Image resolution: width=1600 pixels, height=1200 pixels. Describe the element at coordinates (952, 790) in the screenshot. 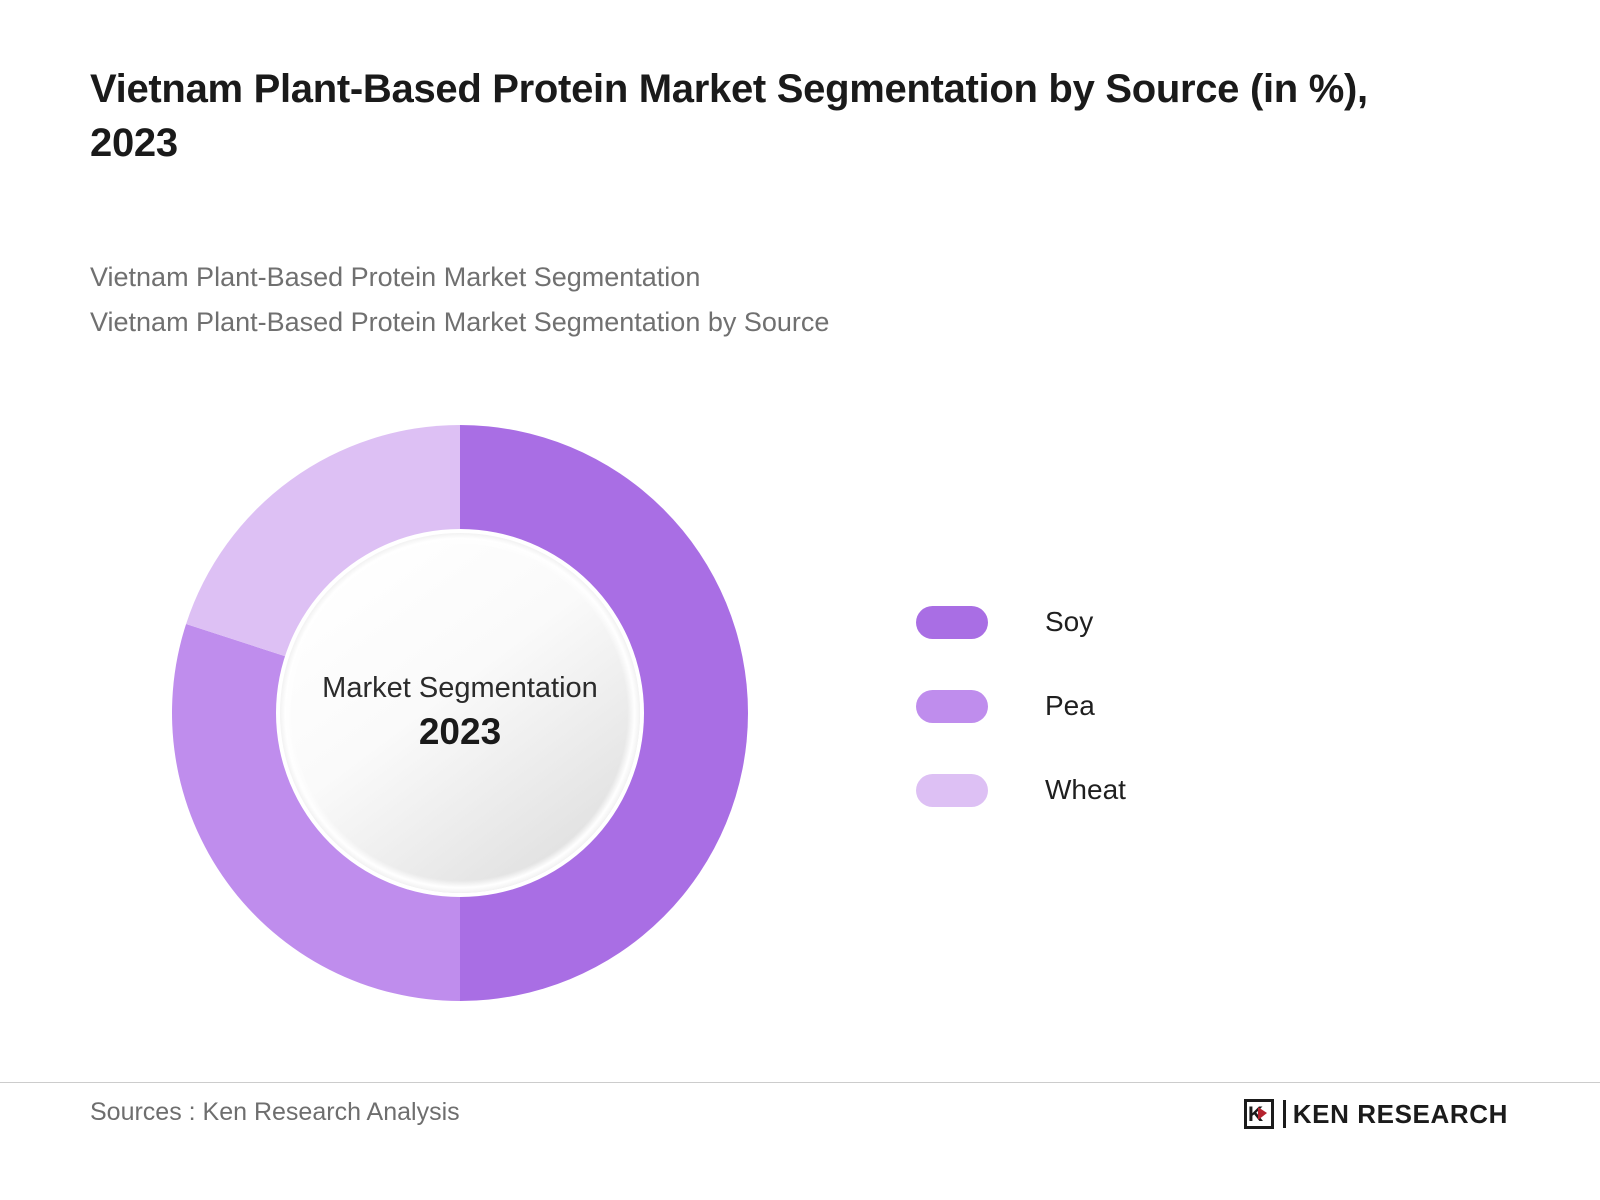

I see `legend-swatch-wheat` at that location.